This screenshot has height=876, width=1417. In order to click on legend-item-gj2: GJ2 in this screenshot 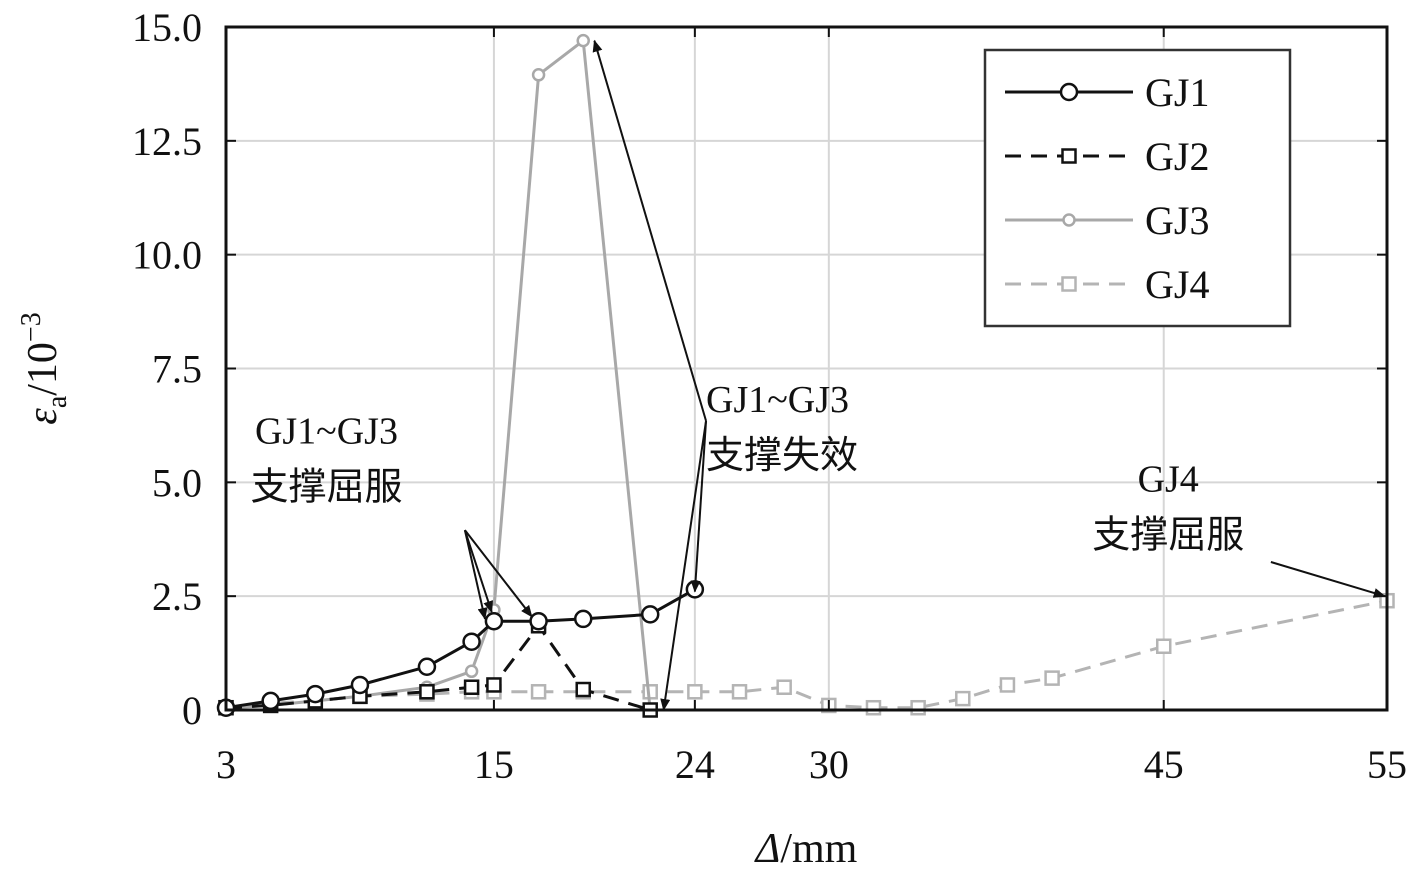, I will do `click(1107, 156)`.